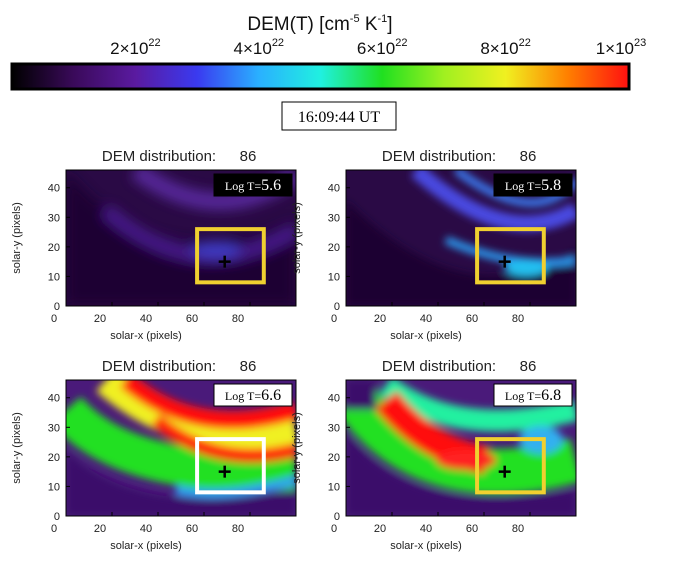  I want to click on colorbar, so click(320, 76).